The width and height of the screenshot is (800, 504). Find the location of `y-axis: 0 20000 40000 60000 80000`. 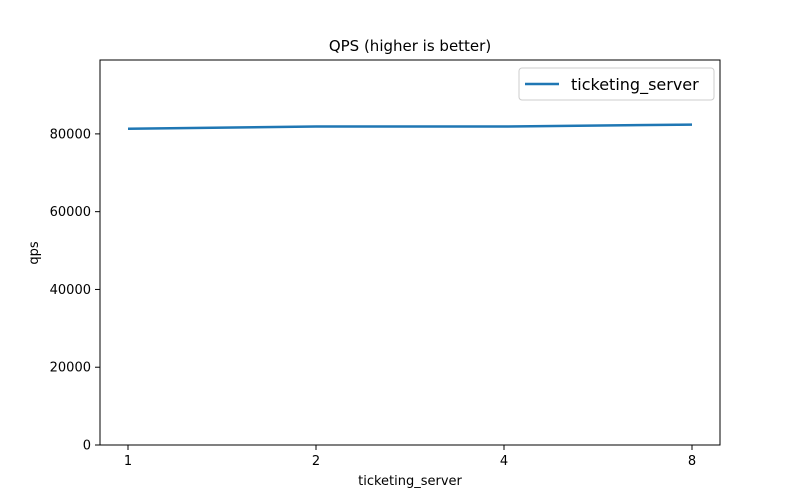

y-axis: 0 20000 40000 60000 80000 is located at coordinates (75, 290).